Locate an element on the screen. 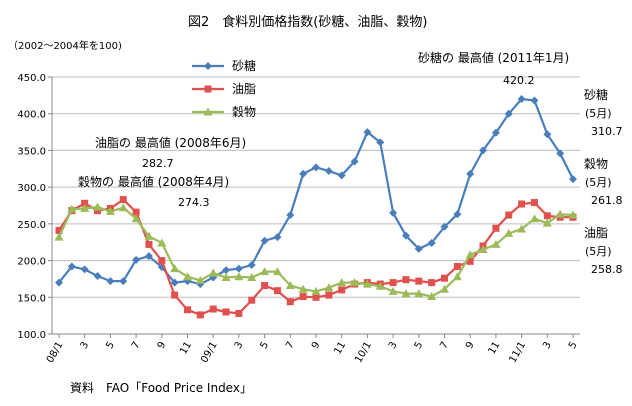 The width and height of the screenshot is (632, 406). y-tick-label: 350.0 is located at coordinates (31, 151).